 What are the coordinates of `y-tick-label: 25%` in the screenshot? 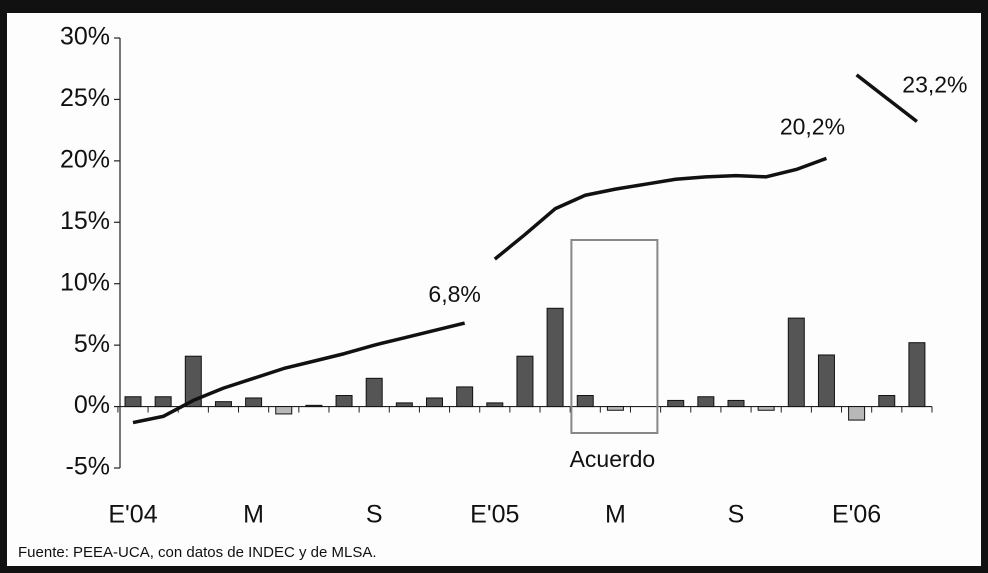 It's located at (85, 98).